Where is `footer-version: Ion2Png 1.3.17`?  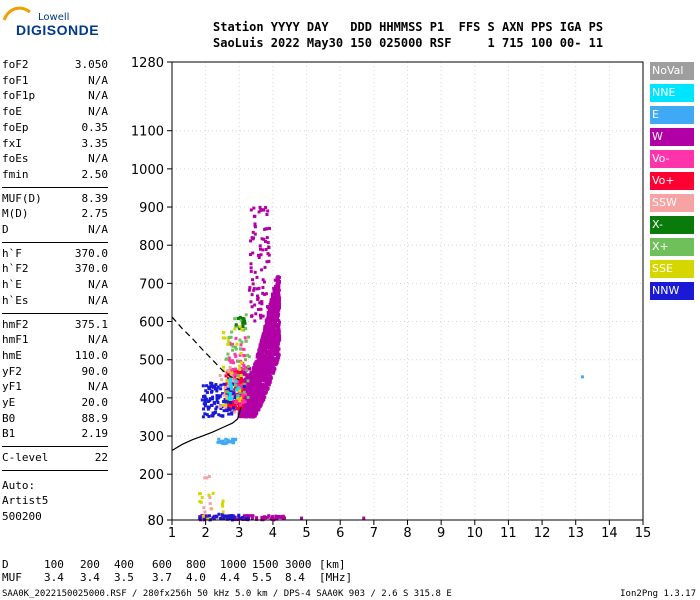 footer-version: Ion2Png 1.3.17 is located at coordinates (658, 594).